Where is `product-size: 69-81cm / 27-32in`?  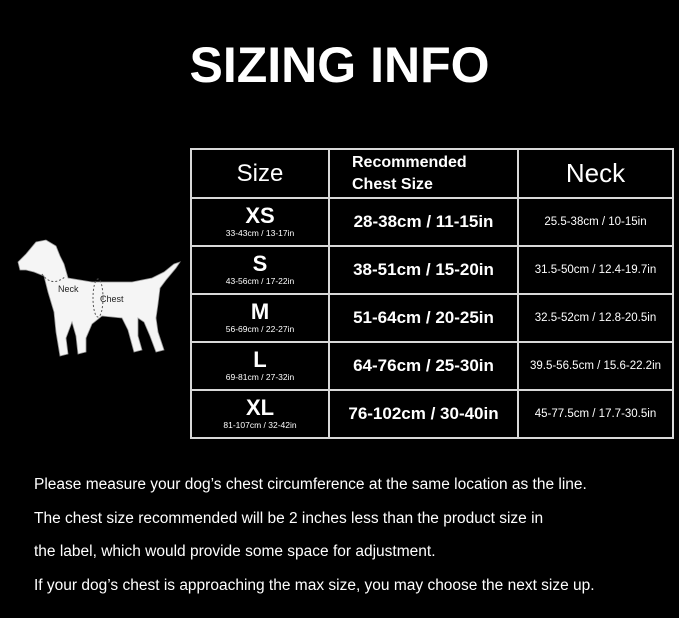
product-size: 69-81cm / 27-32in is located at coordinates (260, 377).